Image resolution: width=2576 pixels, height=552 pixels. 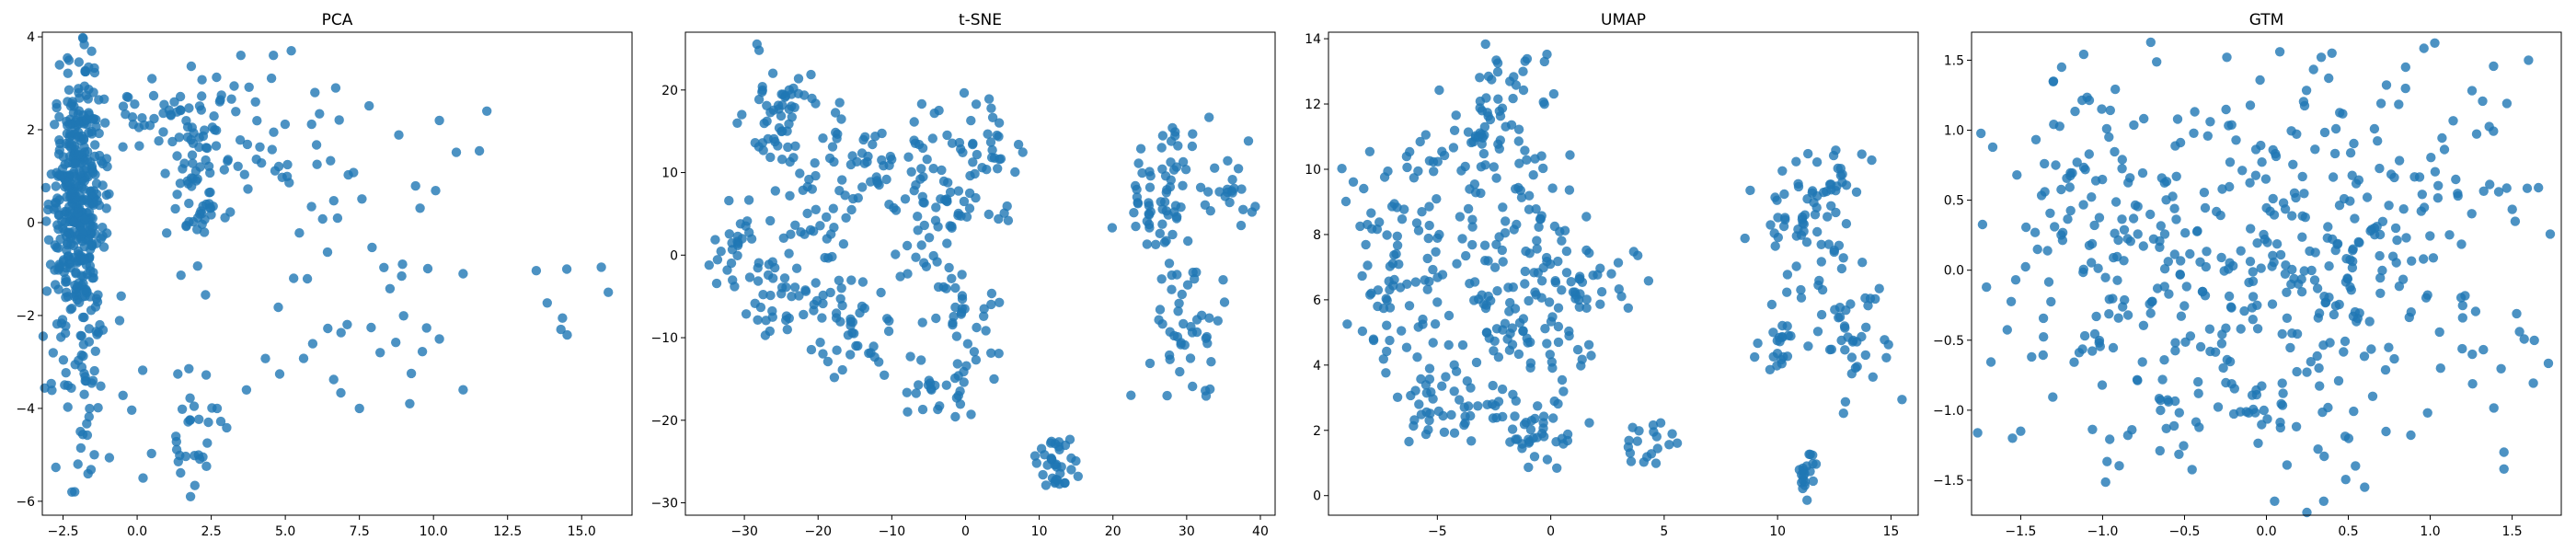 I want to click on gtm-y-tick-label: −1.5, so click(x=1948, y=481).